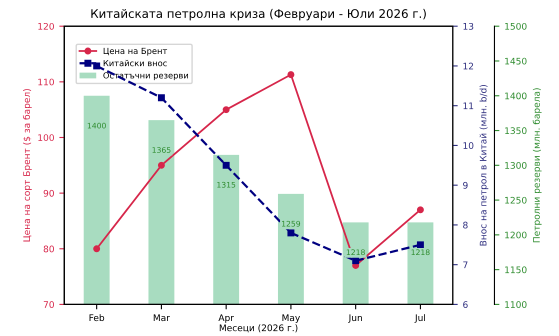  I want to click on y-axis-title: Цена на сорт Брент ($ за барел), so click(27, 165).